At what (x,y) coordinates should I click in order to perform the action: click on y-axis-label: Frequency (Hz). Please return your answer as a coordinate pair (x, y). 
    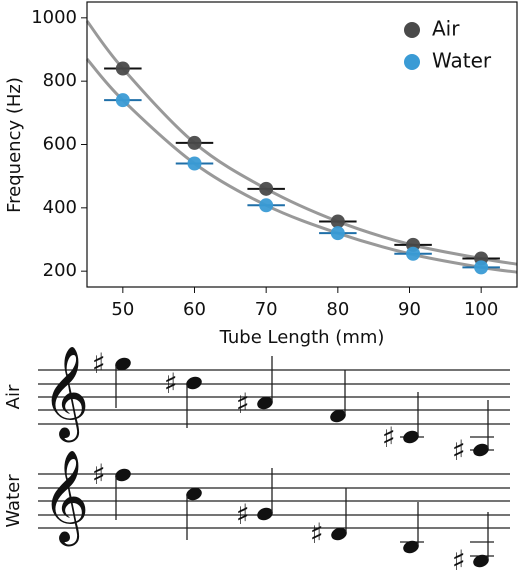
    Looking at the image, I should click on (14, 145).